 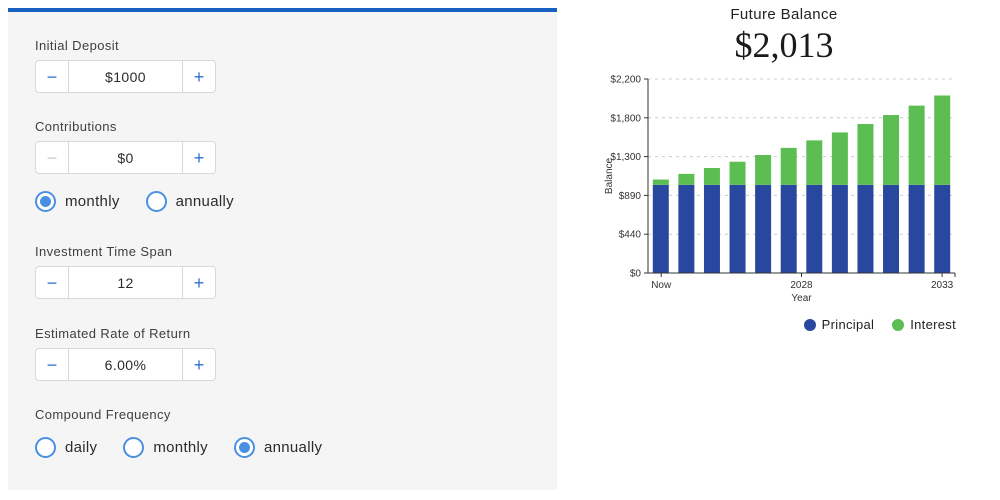 What do you see at coordinates (942, 285) in the screenshot?
I see `svg-text: 2033` at bounding box center [942, 285].